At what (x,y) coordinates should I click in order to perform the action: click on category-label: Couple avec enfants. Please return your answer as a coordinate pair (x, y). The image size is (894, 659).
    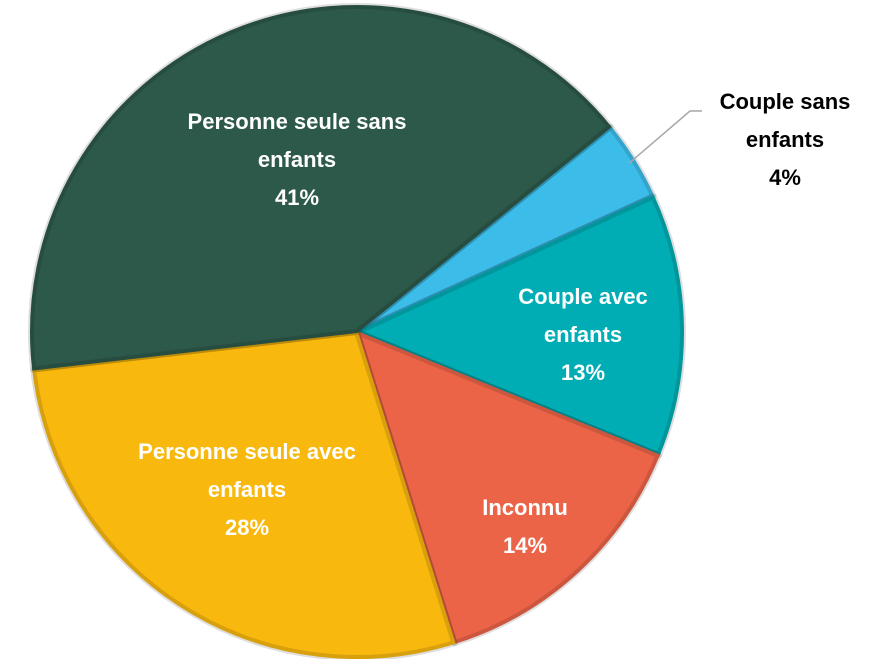
    Looking at the image, I should click on (583, 315).